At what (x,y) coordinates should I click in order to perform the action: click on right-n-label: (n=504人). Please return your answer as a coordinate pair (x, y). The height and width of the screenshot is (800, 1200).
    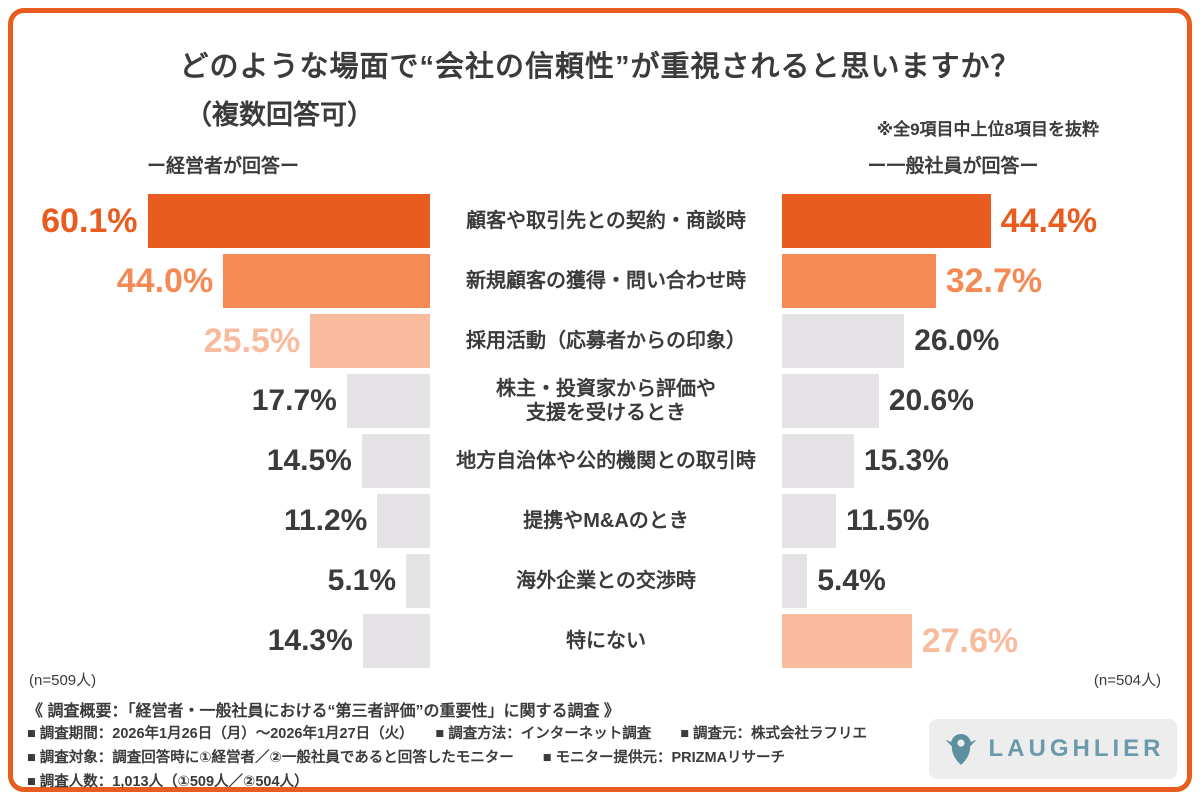
    Looking at the image, I should click on (1127, 680).